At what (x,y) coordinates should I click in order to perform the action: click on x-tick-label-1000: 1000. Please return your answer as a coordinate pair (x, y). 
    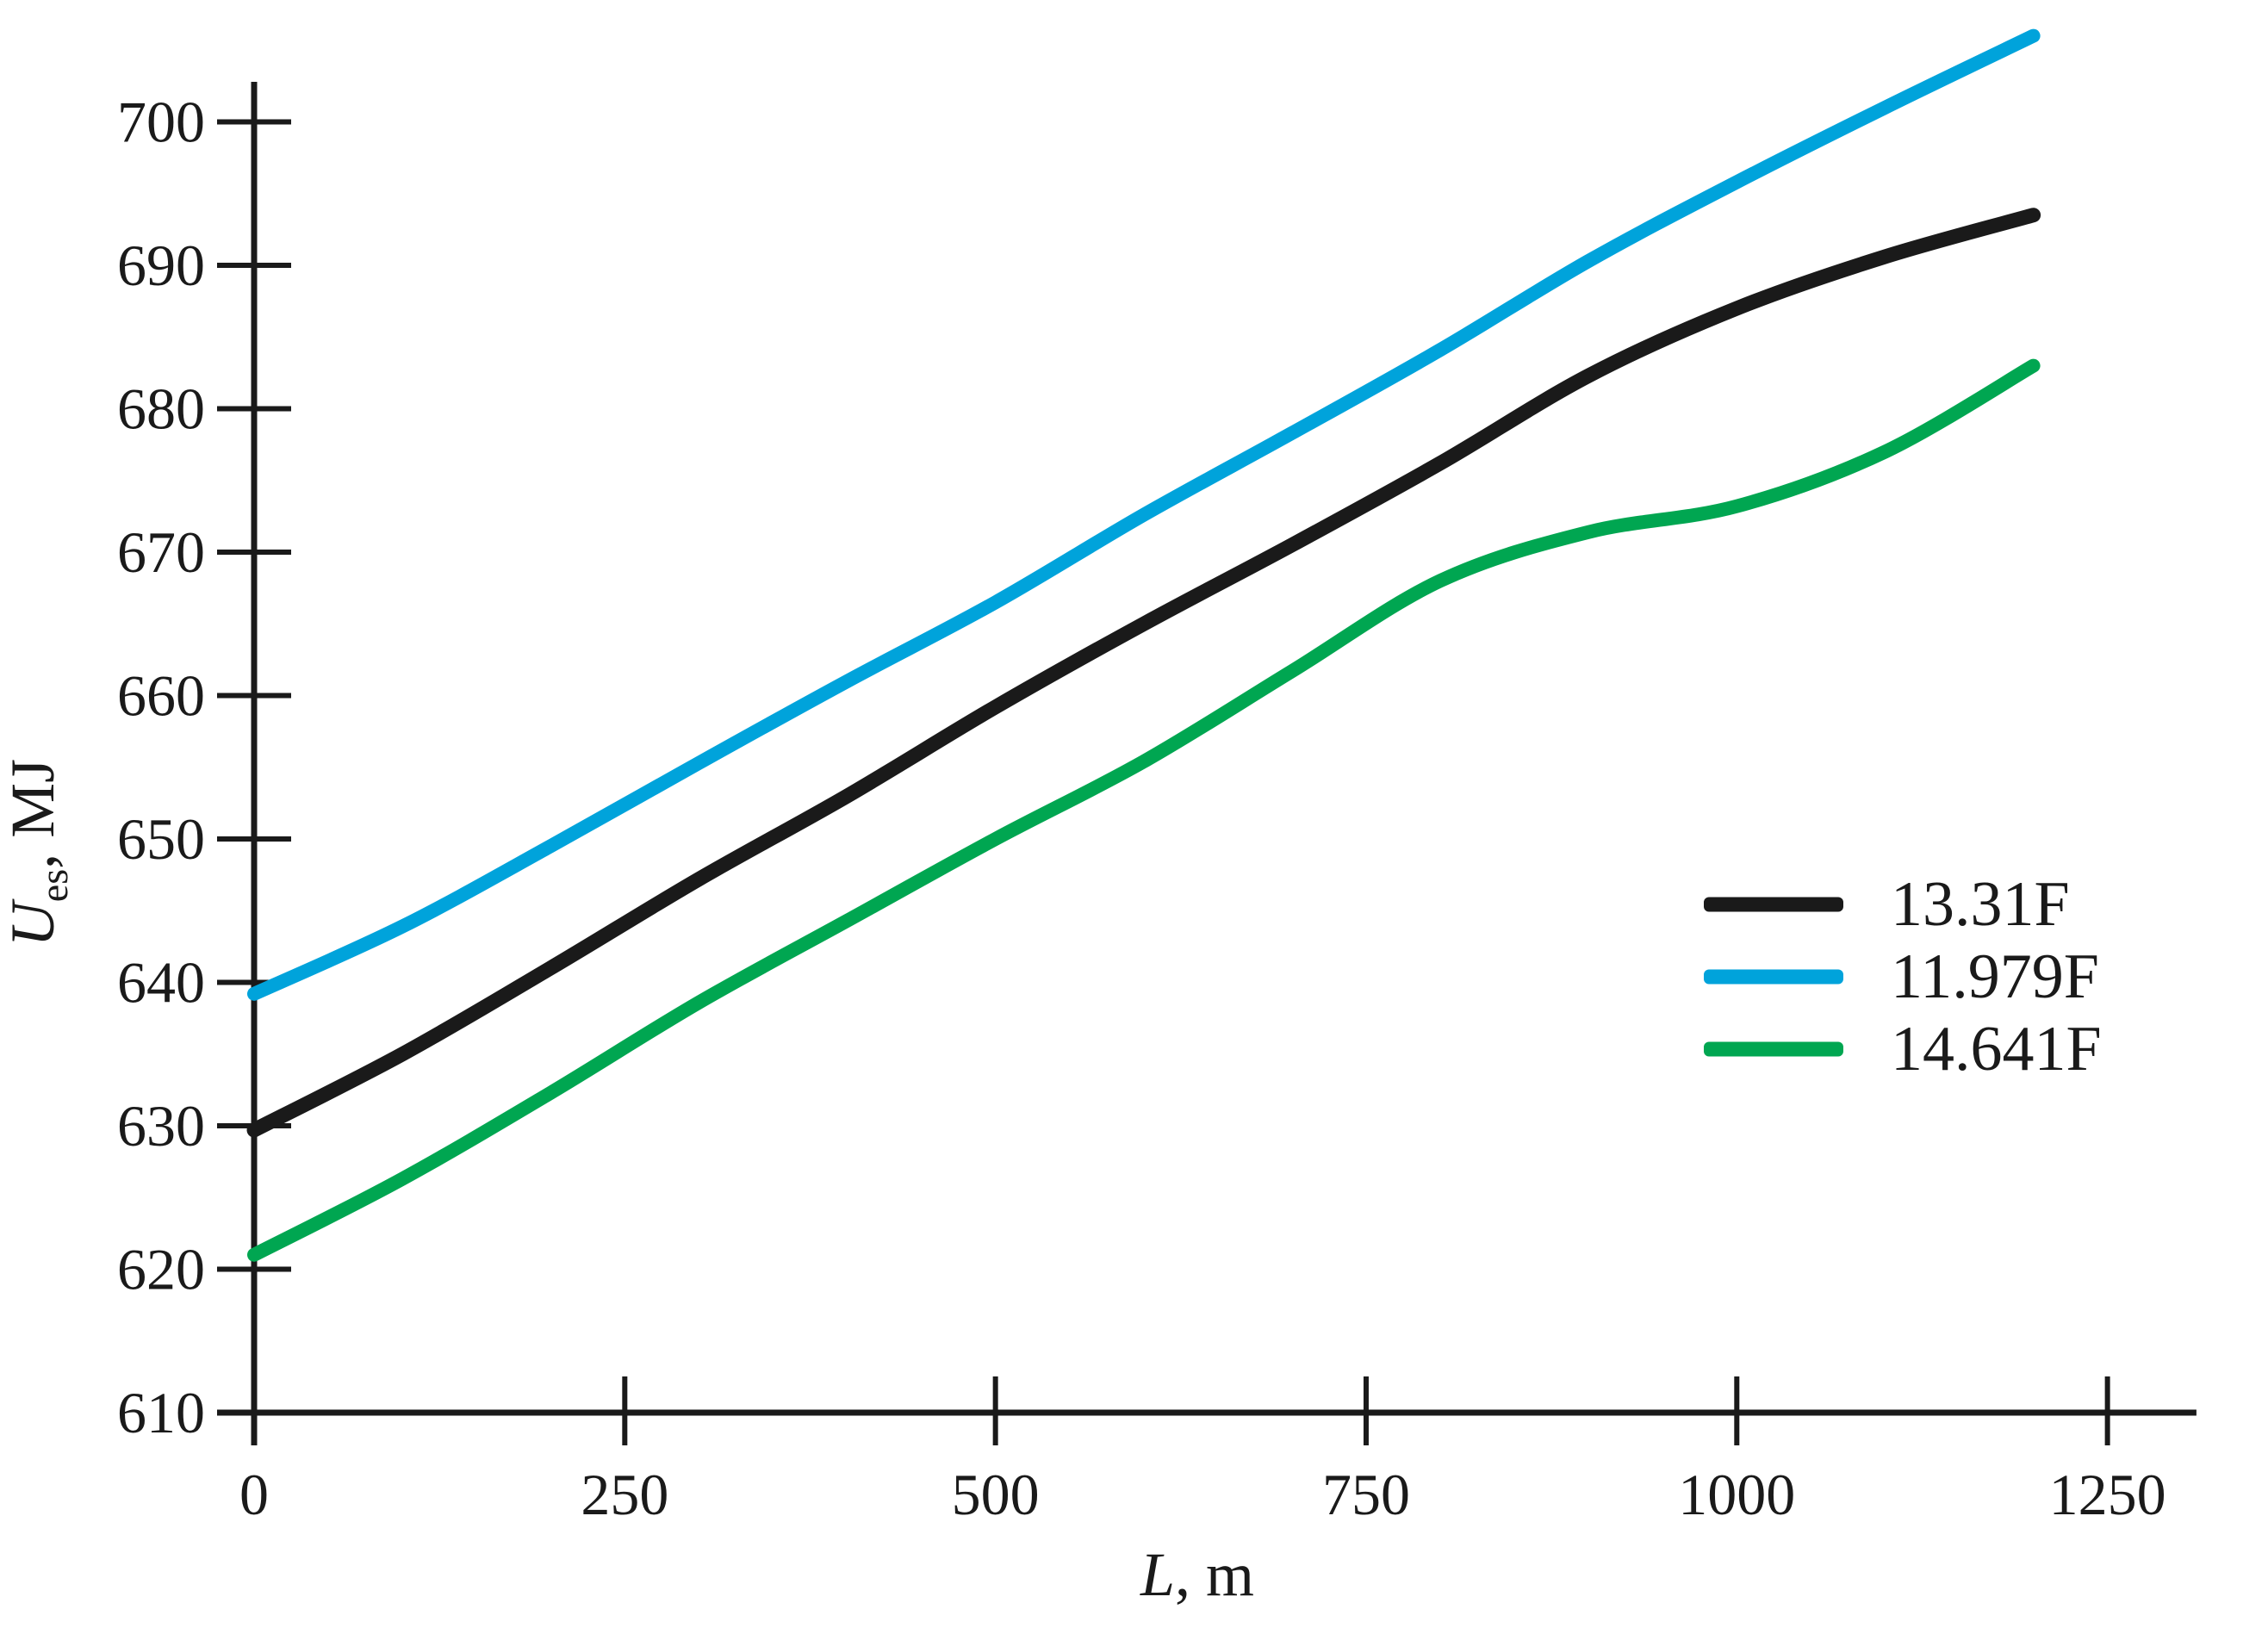
    Looking at the image, I should click on (1736, 1494).